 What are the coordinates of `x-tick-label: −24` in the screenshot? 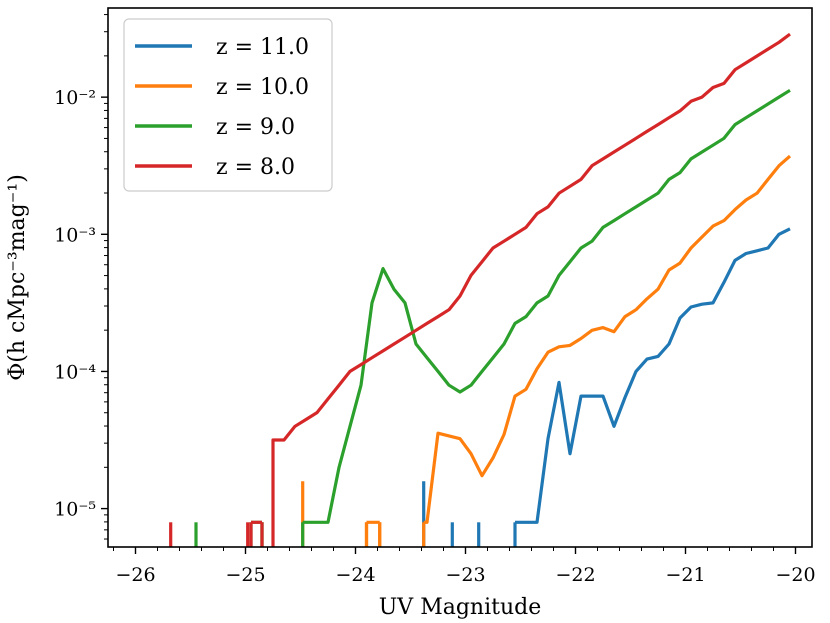 It's located at (355, 575).